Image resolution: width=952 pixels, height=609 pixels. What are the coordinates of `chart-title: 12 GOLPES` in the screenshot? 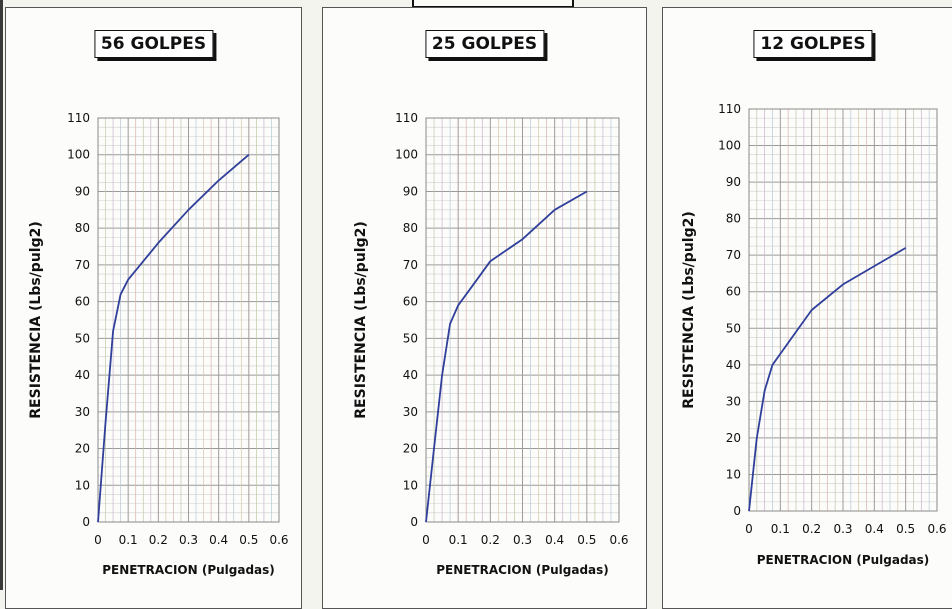 It's located at (813, 44).